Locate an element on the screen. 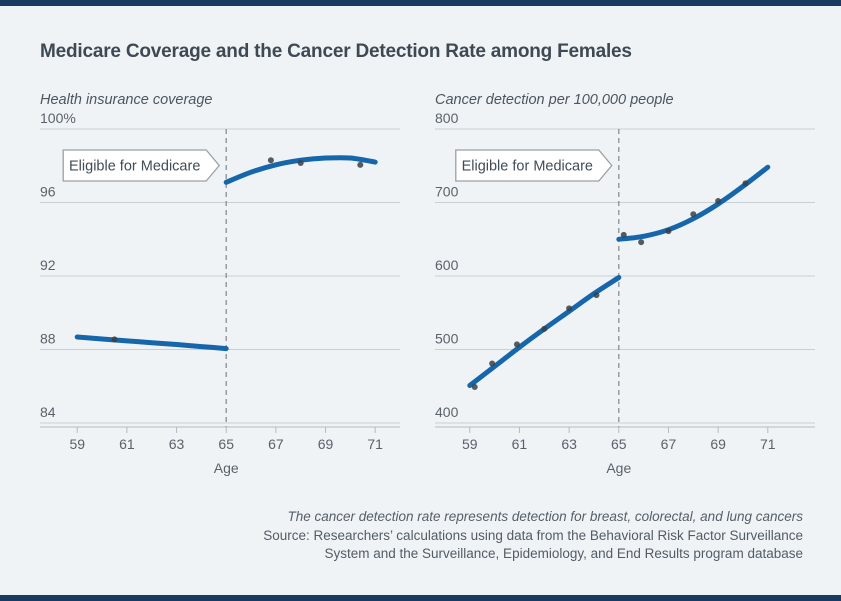 The height and width of the screenshot is (601, 841). y-tick-label: 88 is located at coordinates (48, 339).